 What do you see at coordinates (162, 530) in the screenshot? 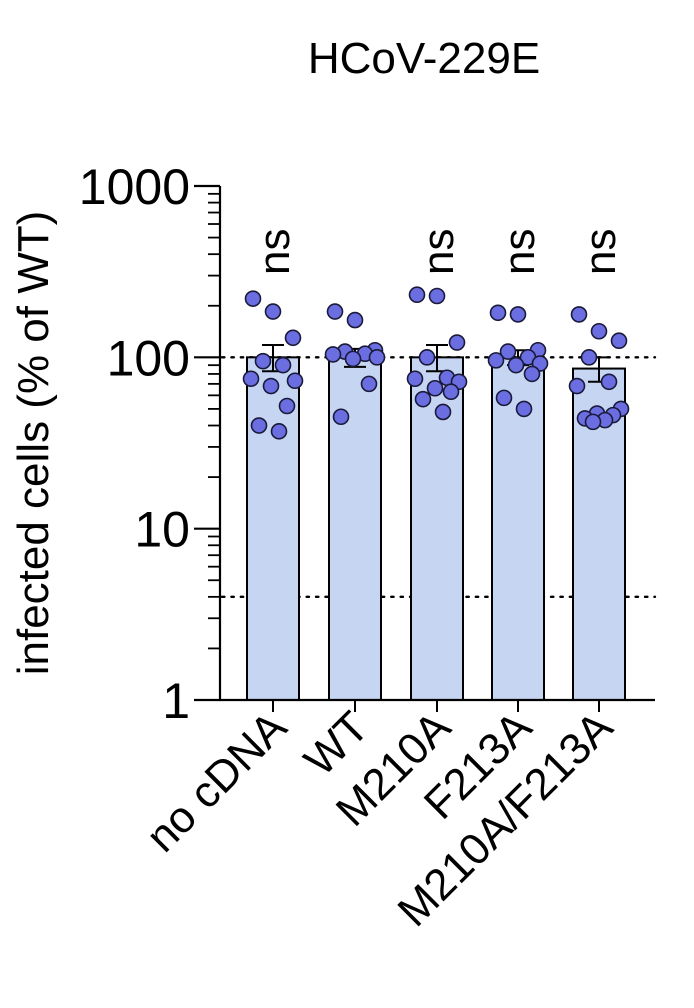
I see `y-tick-label-1: 10` at bounding box center [162, 530].